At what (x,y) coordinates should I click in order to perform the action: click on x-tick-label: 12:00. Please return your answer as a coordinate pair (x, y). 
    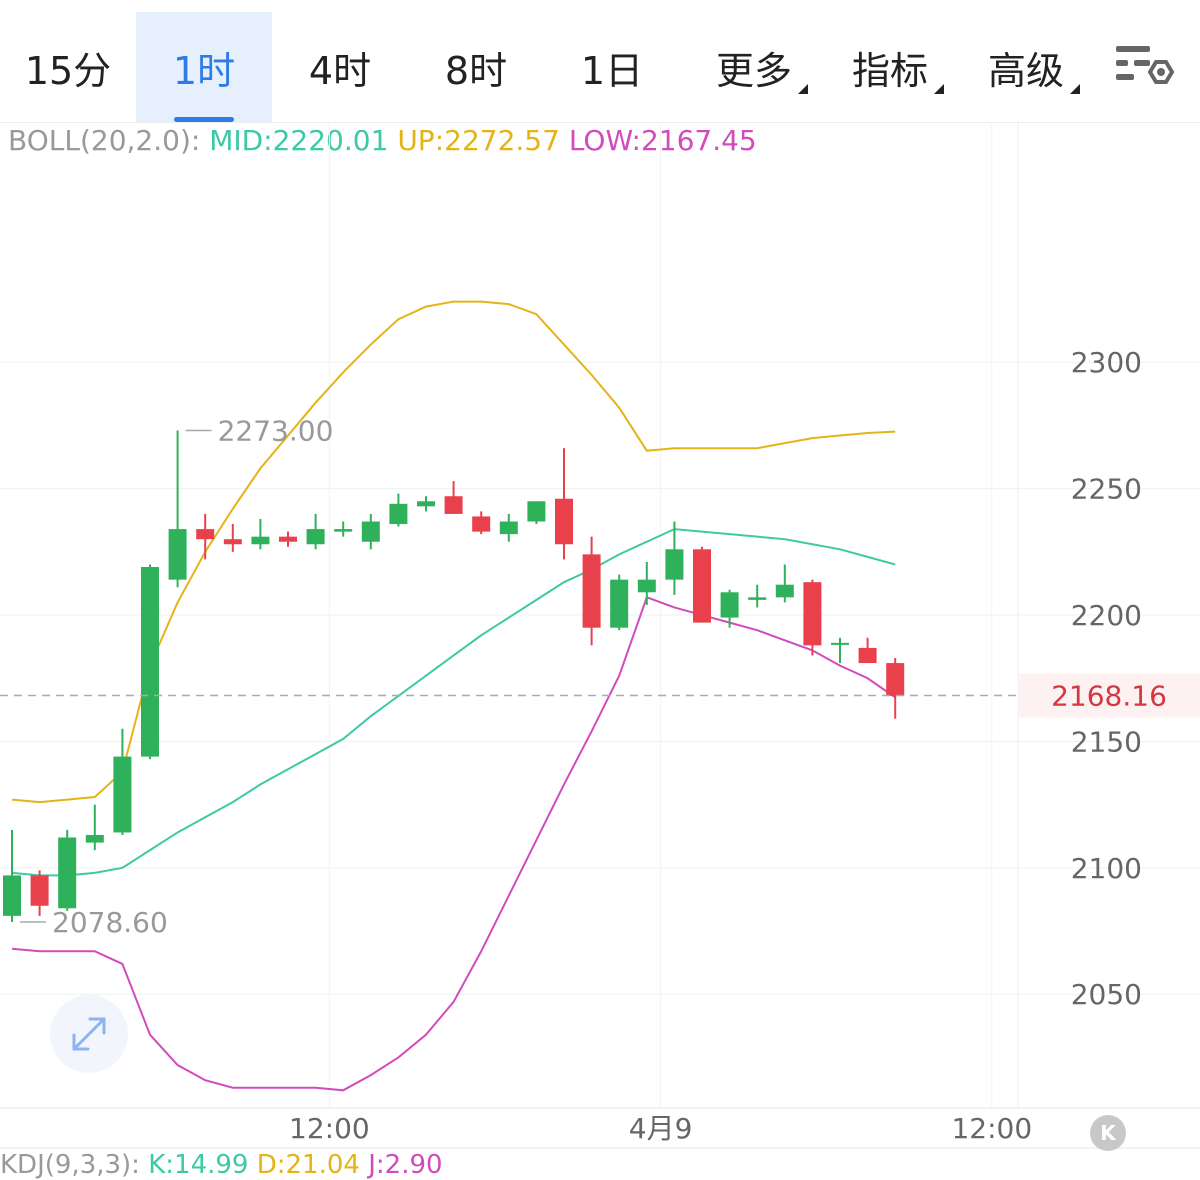
    Looking at the image, I should click on (991, 1128).